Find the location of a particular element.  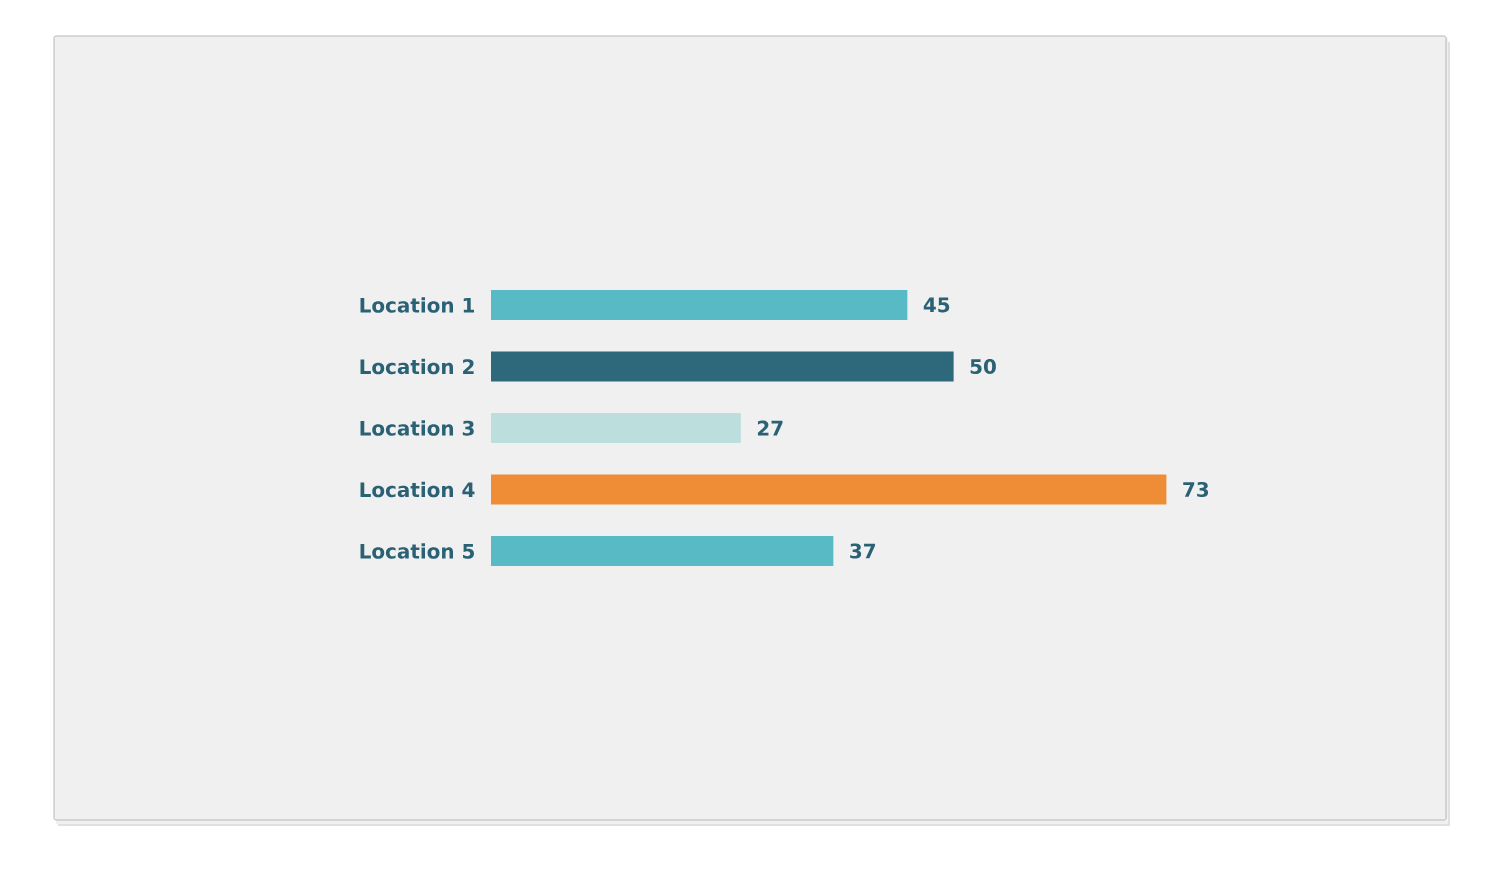

y-tick-label: Location 1 is located at coordinates (417, 305).